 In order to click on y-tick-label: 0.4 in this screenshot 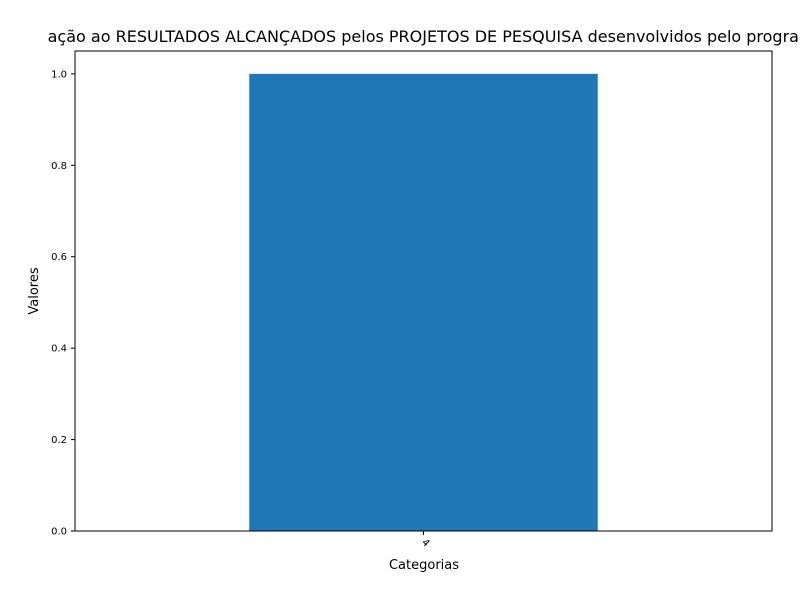, I will do `click(59, 349)`.